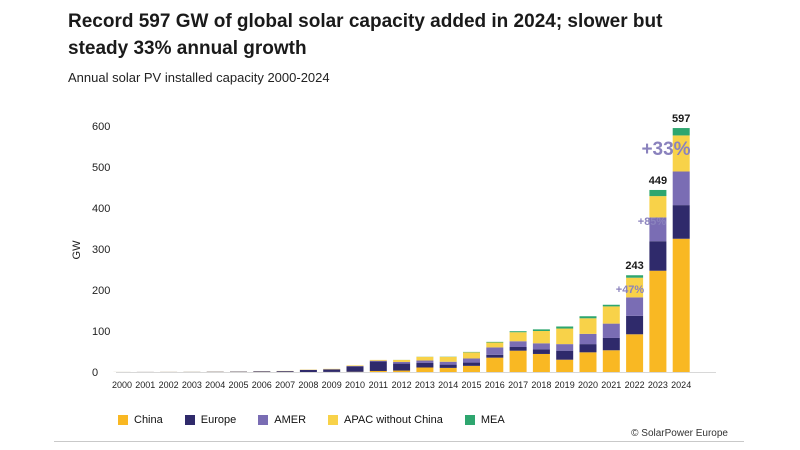 This screenshot has height=450, width=800. I want to click on bar-amer-2015, so click(471, 360).